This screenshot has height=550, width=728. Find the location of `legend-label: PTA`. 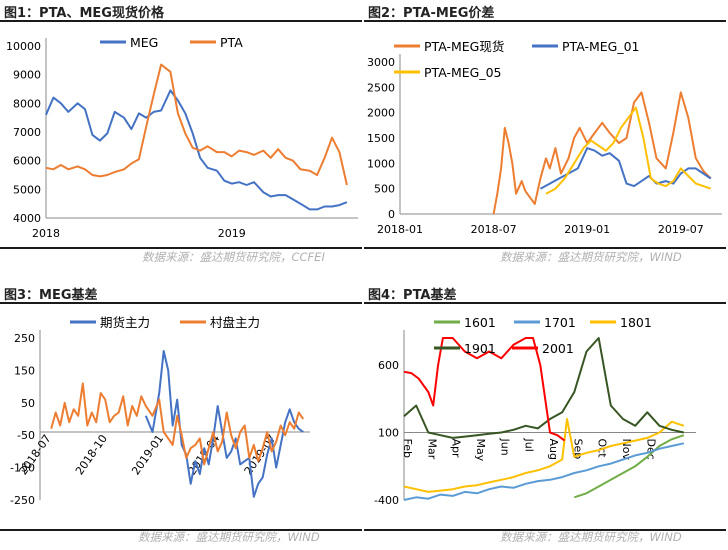

legend-label: PTA is located at coordinates (231, 42).